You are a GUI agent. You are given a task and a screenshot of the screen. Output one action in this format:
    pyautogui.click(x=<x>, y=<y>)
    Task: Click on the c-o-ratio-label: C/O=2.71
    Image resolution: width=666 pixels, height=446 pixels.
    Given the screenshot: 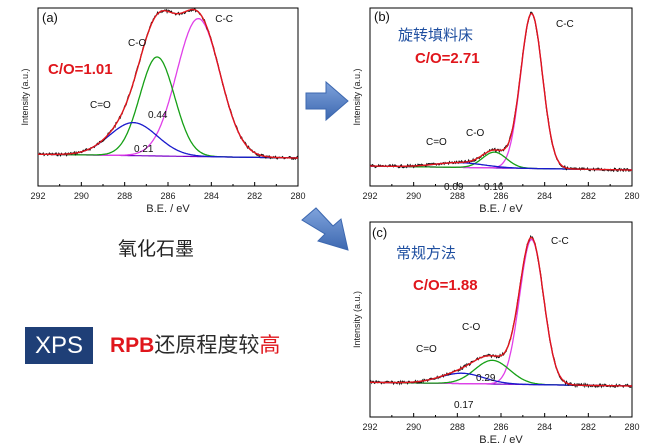 What is the action you would take?
    pyautogui.click(x=447, y=58)
    